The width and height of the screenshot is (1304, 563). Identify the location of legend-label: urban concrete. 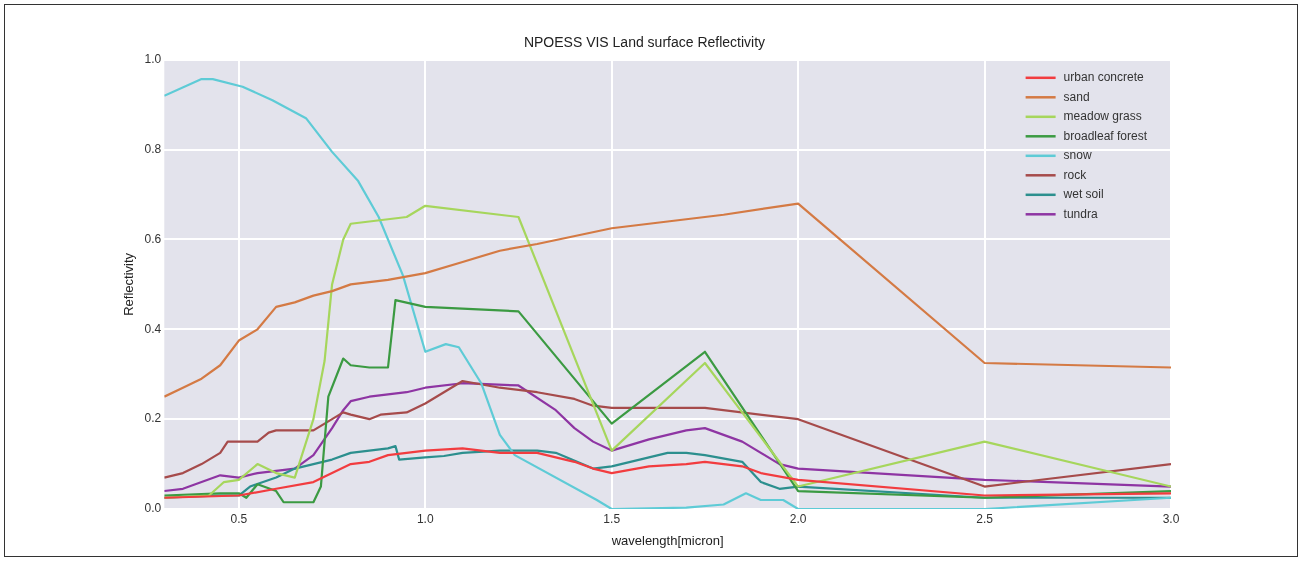
(1103, 77).